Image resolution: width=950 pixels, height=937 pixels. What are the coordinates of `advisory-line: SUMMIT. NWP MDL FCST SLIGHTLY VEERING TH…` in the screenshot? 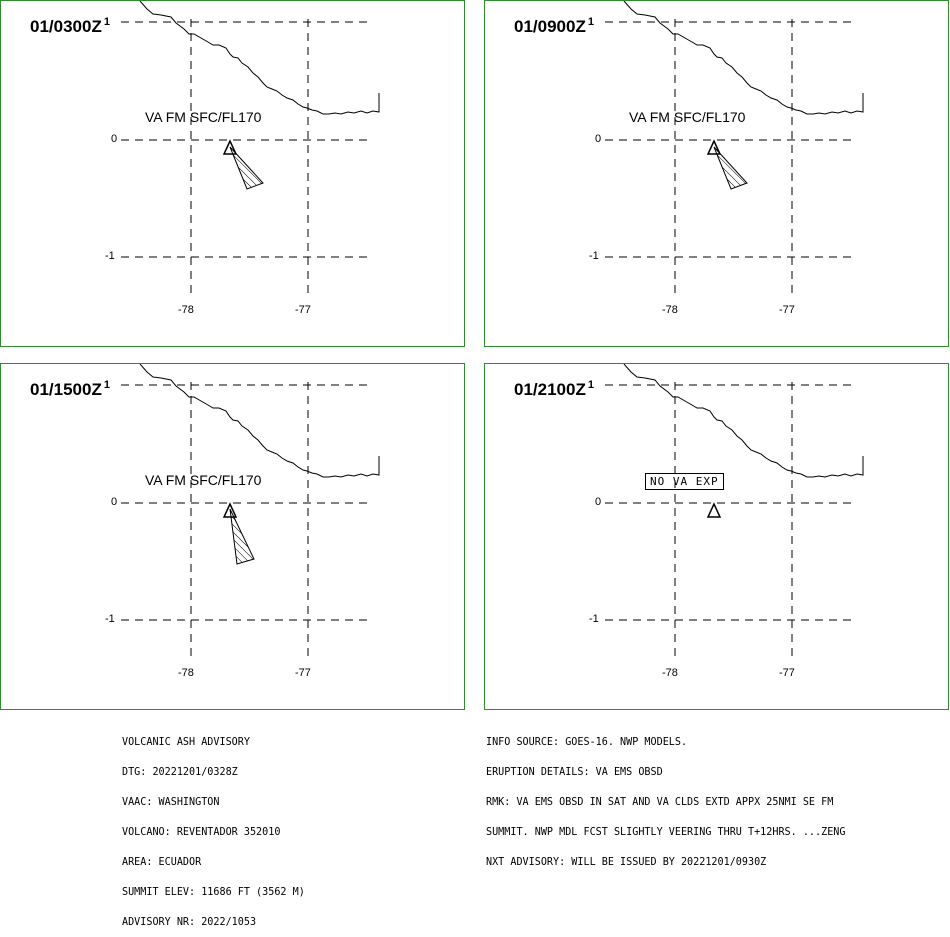 It's located at (666, 831).